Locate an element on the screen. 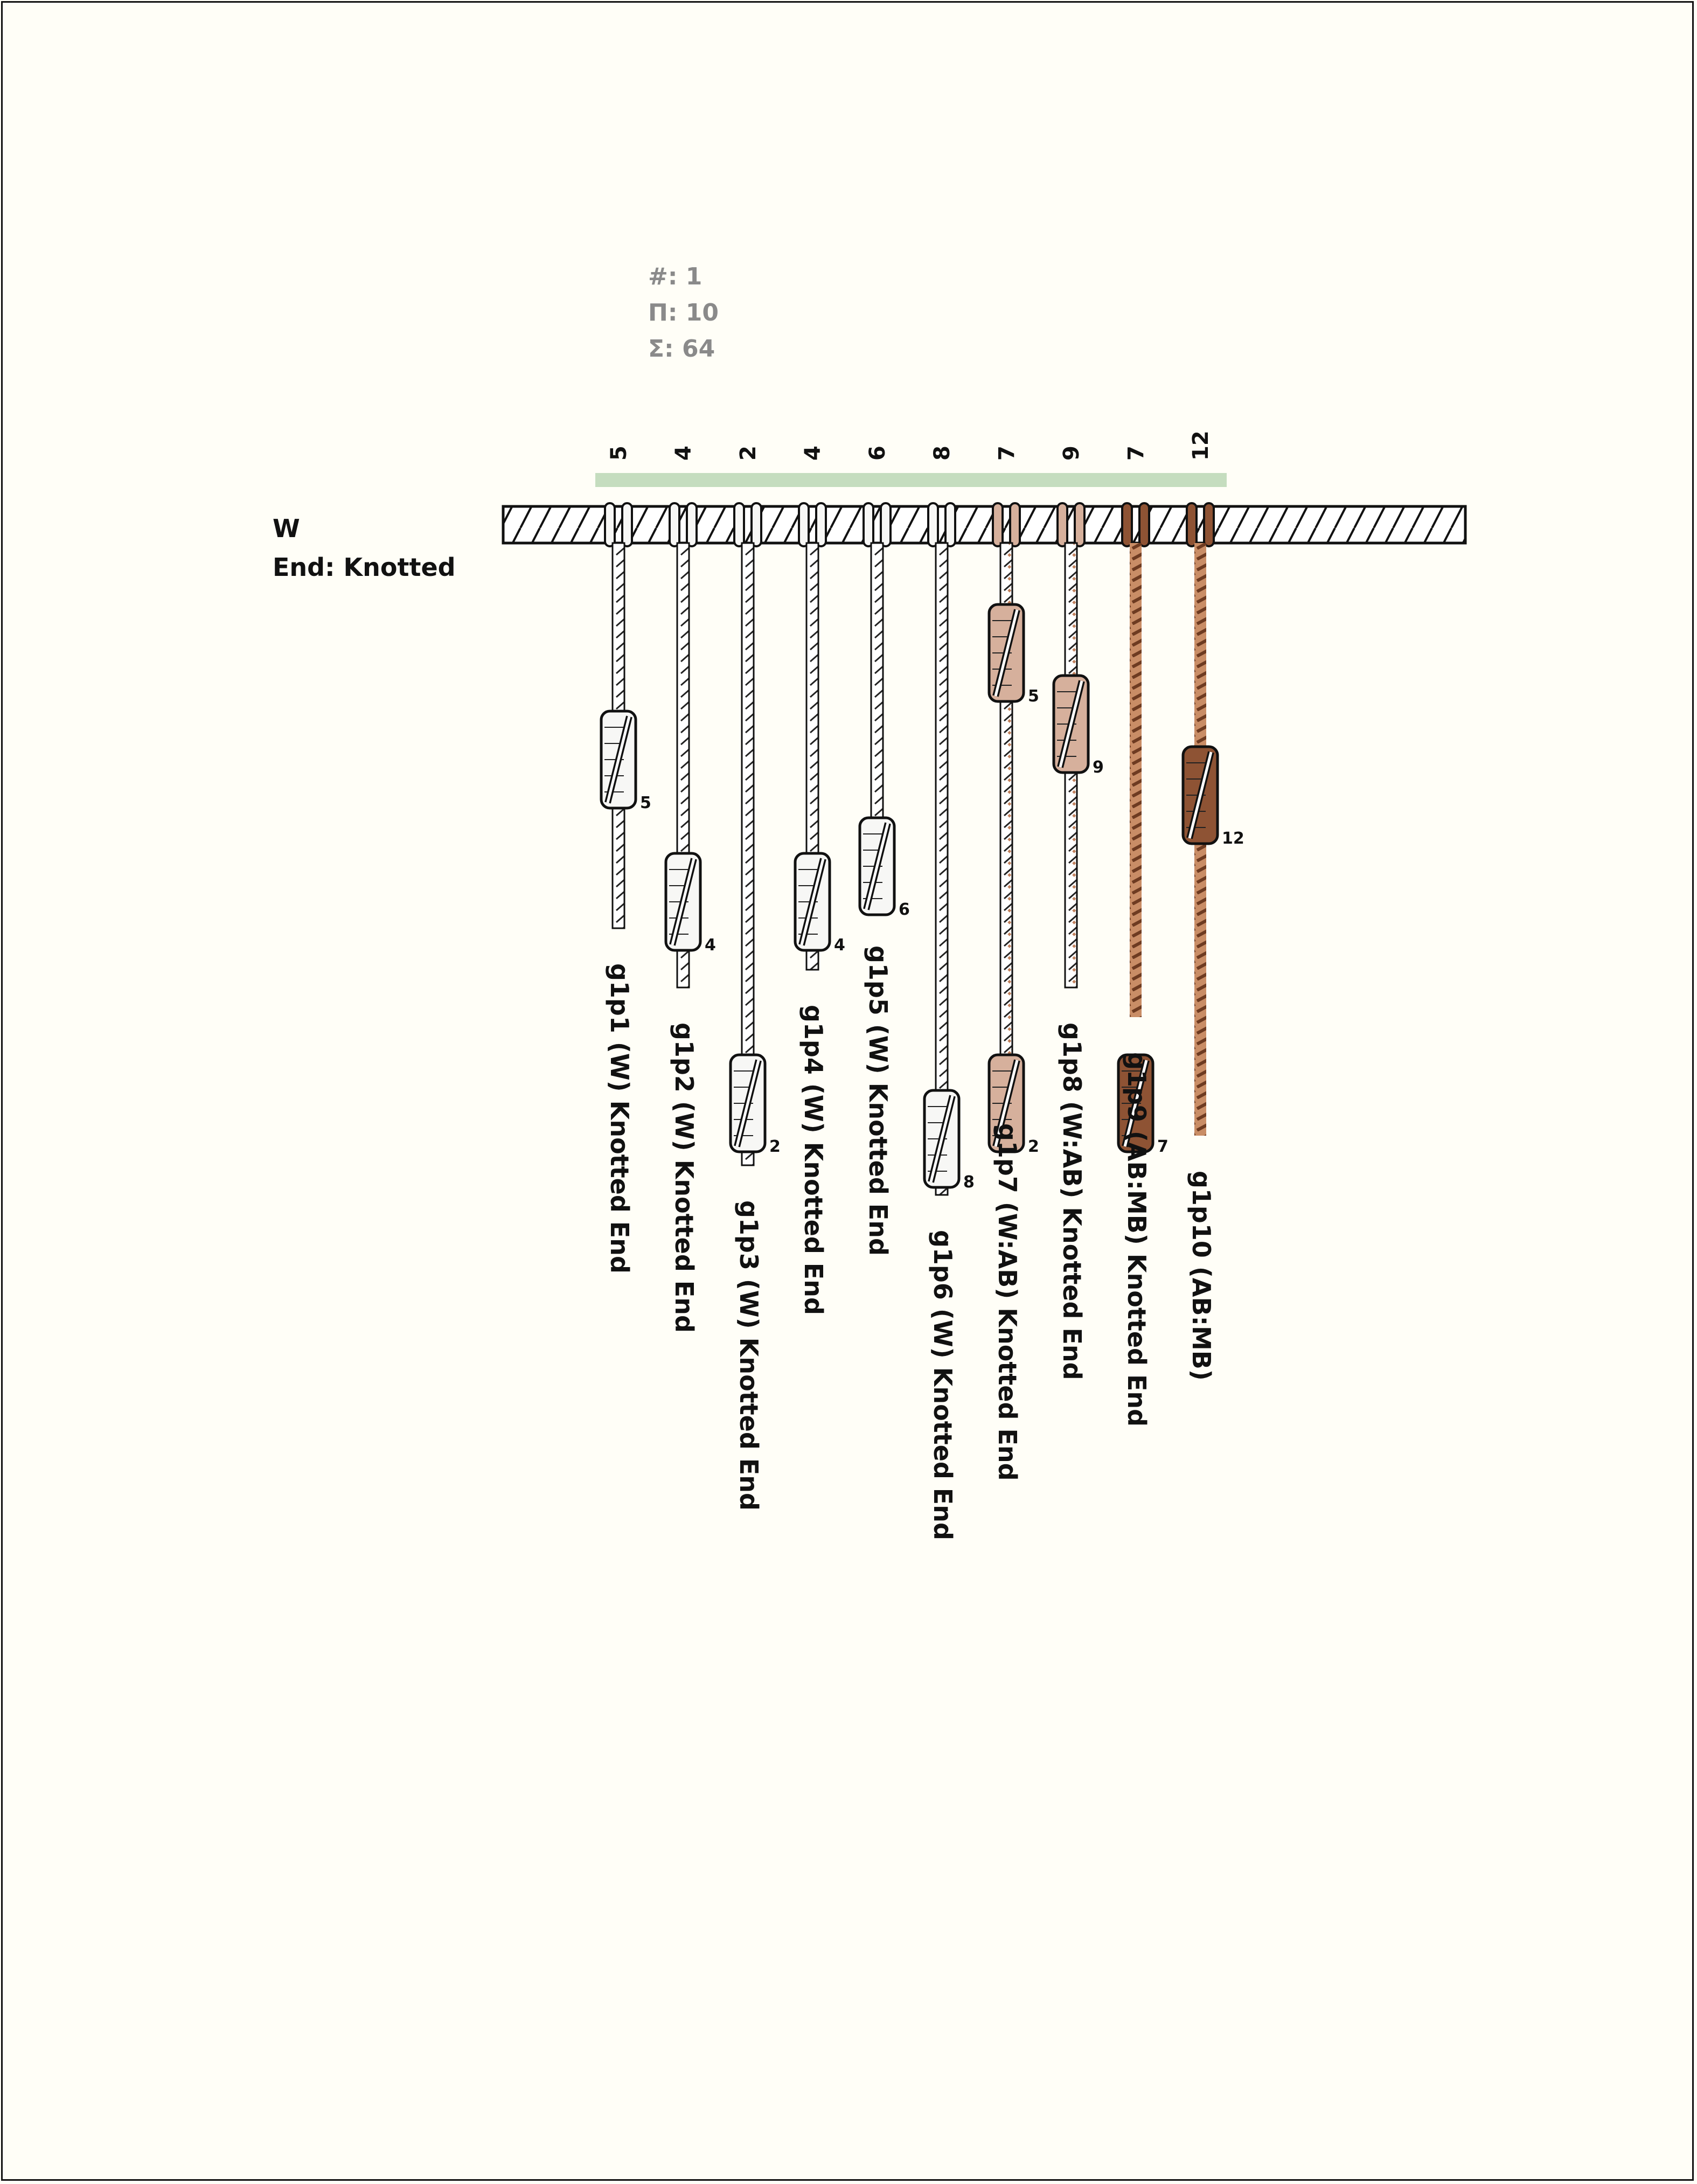 Image resolution: width=1697 pixels, height=2184 pixels. stats-panel: #: 1 Π: 10 Σ: 64 is located at coordinates (683, 313).